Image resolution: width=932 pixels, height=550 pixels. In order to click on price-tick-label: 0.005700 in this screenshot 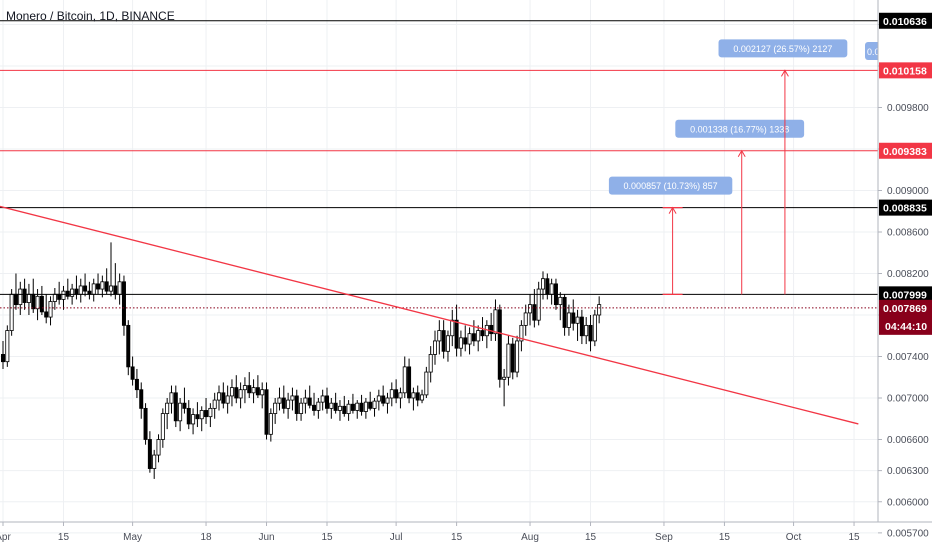, I will do `click(908, 533)`.